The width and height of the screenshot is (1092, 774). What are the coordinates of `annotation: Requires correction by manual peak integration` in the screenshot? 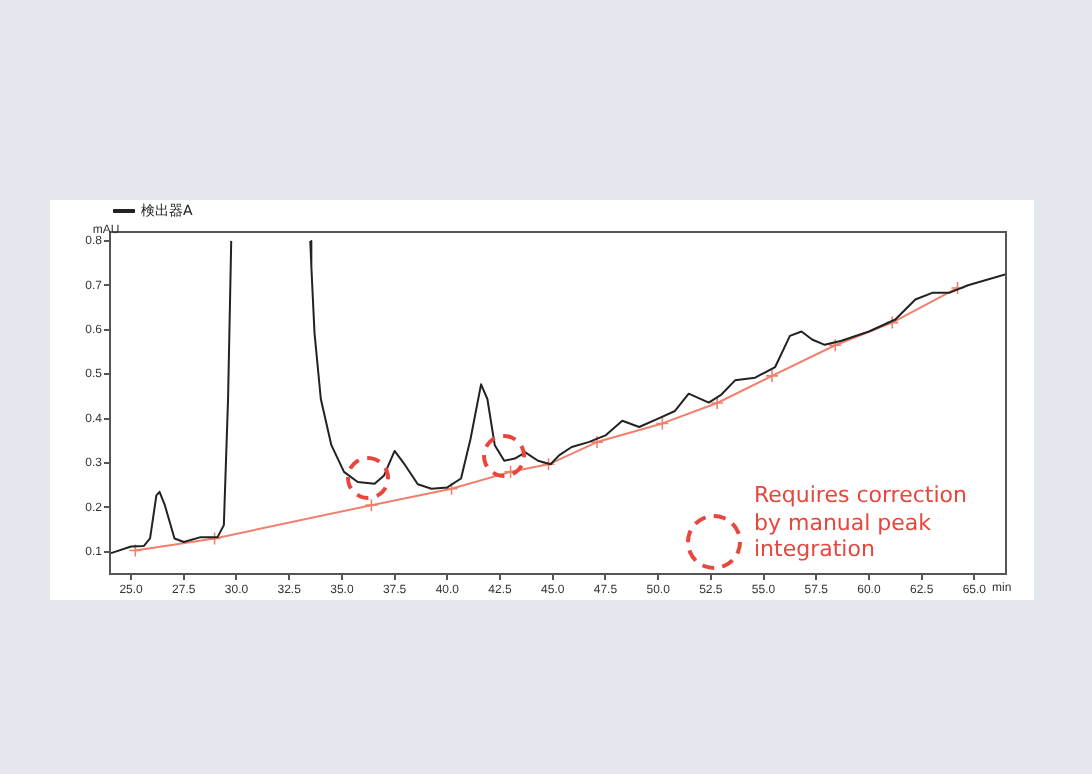 It's located at (861, 522).